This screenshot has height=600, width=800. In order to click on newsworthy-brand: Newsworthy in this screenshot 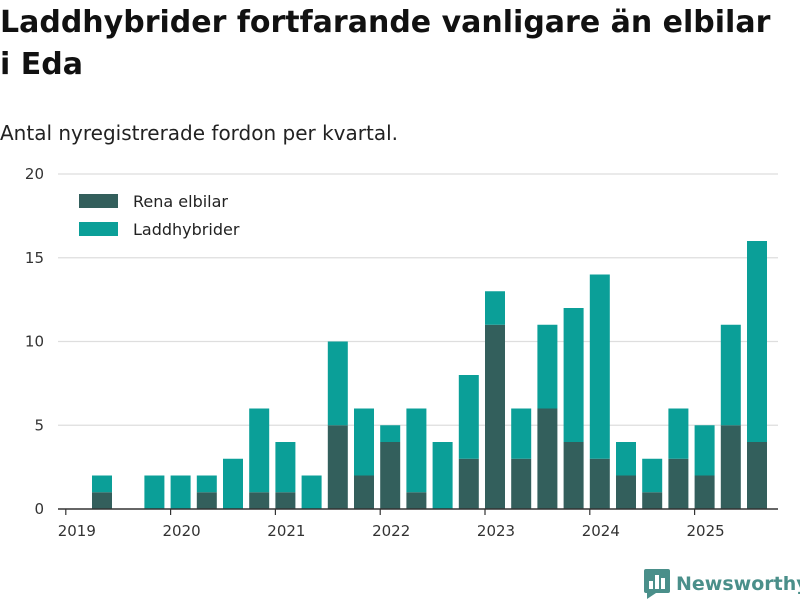, I will do `click(722, 584)`.